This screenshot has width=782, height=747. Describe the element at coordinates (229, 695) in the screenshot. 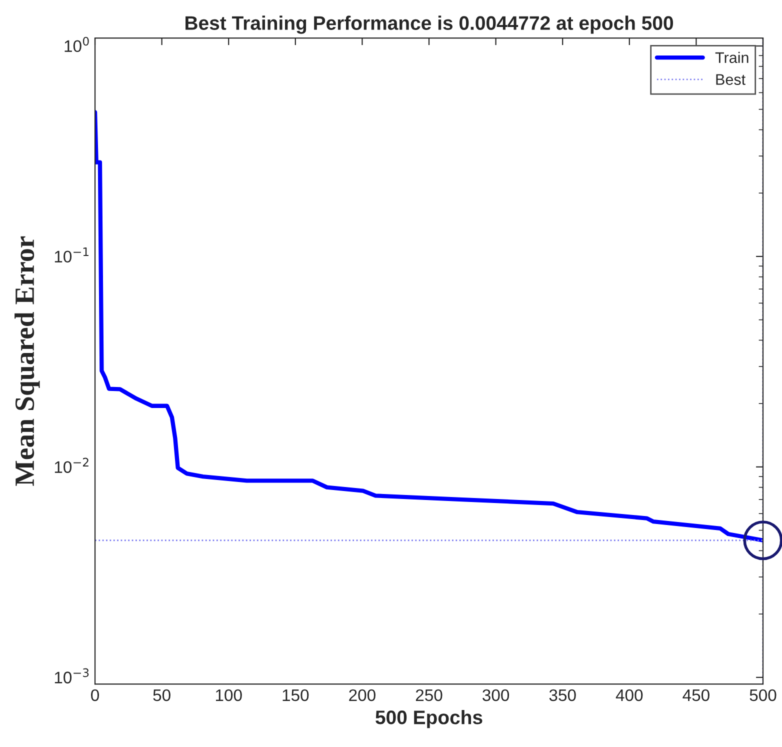

I see `x-tick-label: 100` at that location.